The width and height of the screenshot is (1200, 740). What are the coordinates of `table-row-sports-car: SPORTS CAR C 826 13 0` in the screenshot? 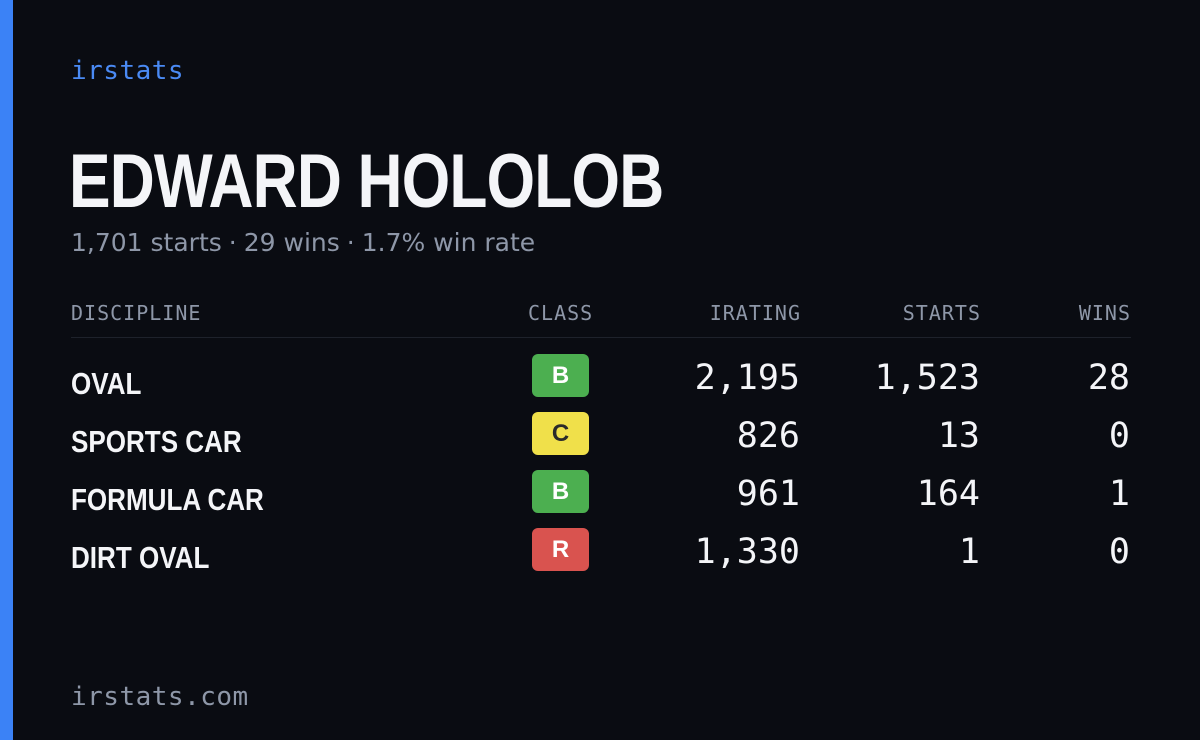 It's located at (601, 437).